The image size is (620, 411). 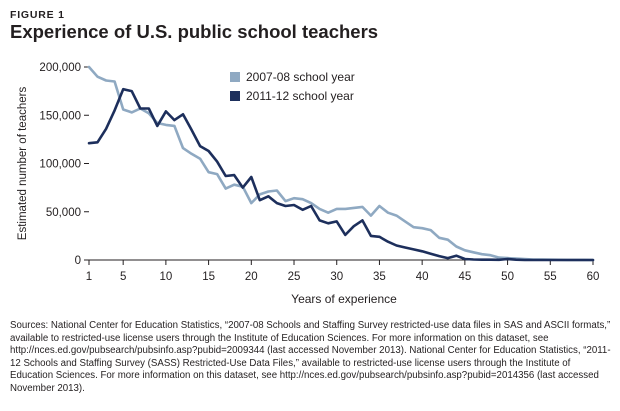 I want to click on x-tick-label: 55, so click(x=550, y=277).